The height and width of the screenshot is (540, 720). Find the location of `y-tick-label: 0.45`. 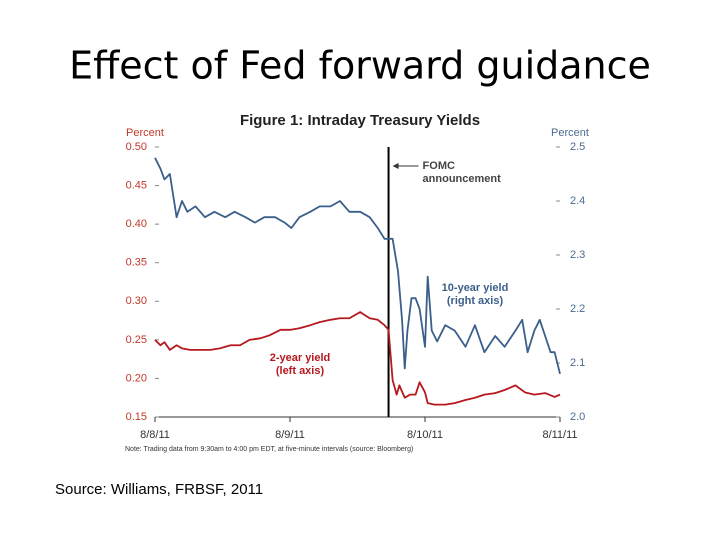

y-tick-label: 0.45 is located at coordinates (136, 185).